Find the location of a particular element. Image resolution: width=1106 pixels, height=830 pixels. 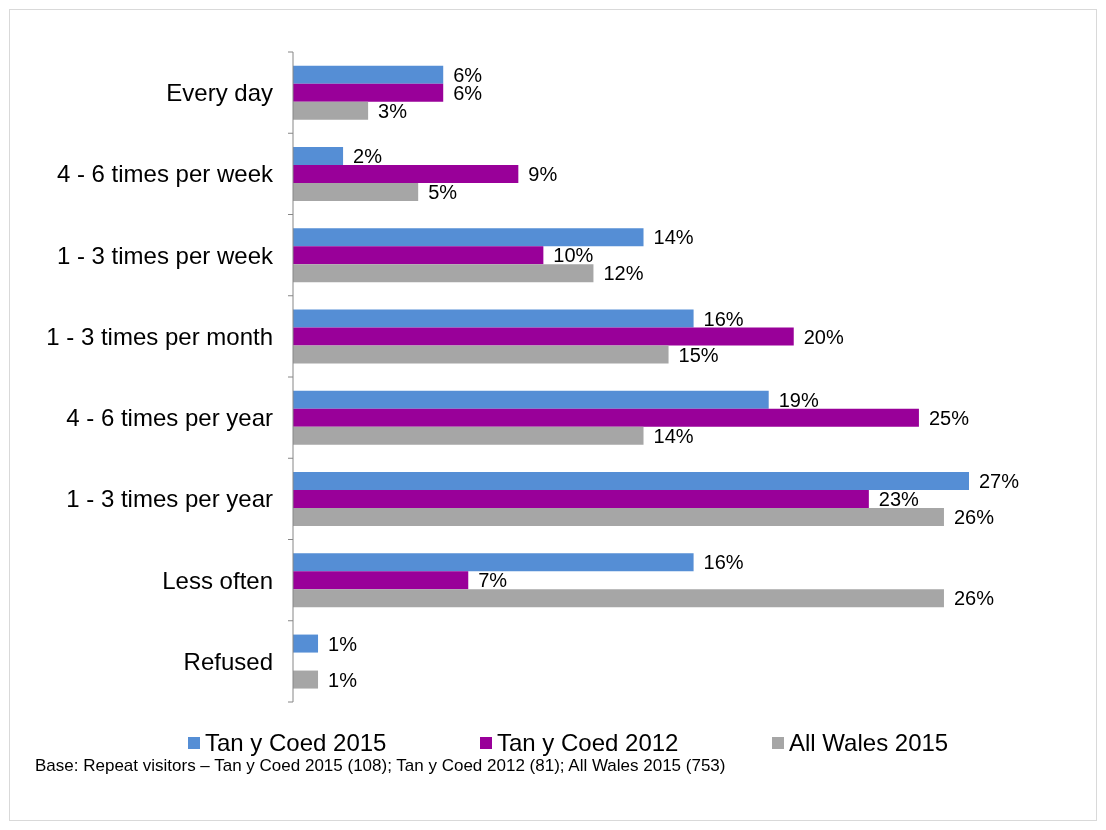

legend-label: Tan y Coed 2012 is located at coordinates (588, 743).